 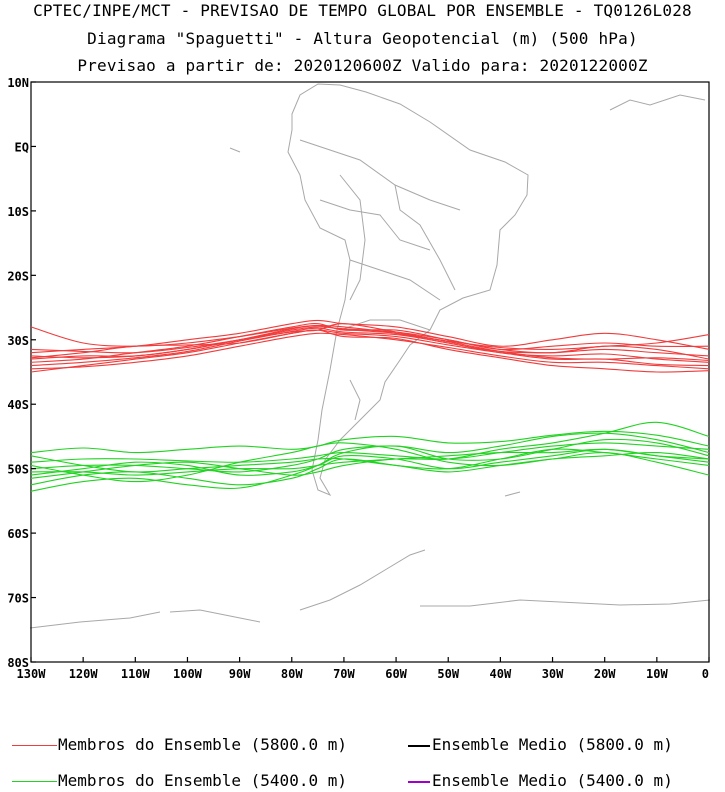 What do you see at coordinates (18, 83) in the screenshot?
I see `y-tick-label: 10N` at bounding box center [18, 83].